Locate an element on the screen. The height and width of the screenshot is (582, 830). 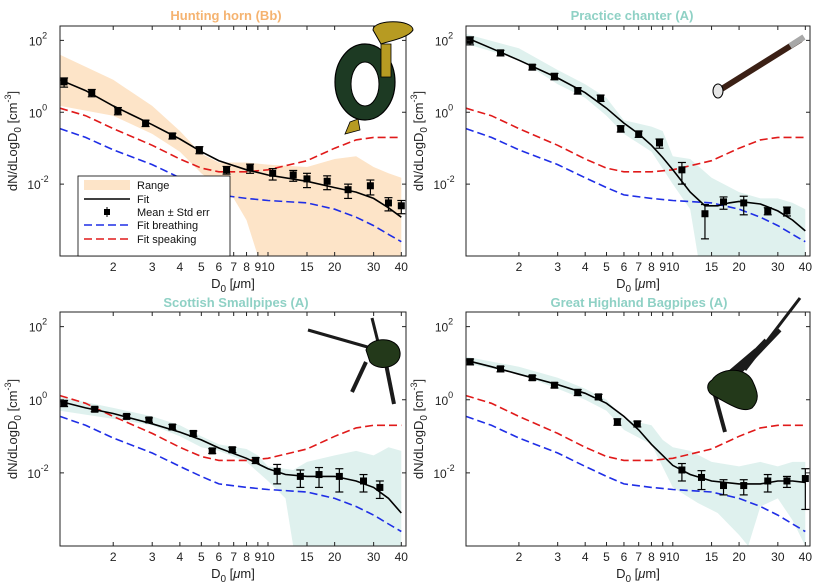
great-highland-bagpipes-icon is located at coordinates (754, 365).